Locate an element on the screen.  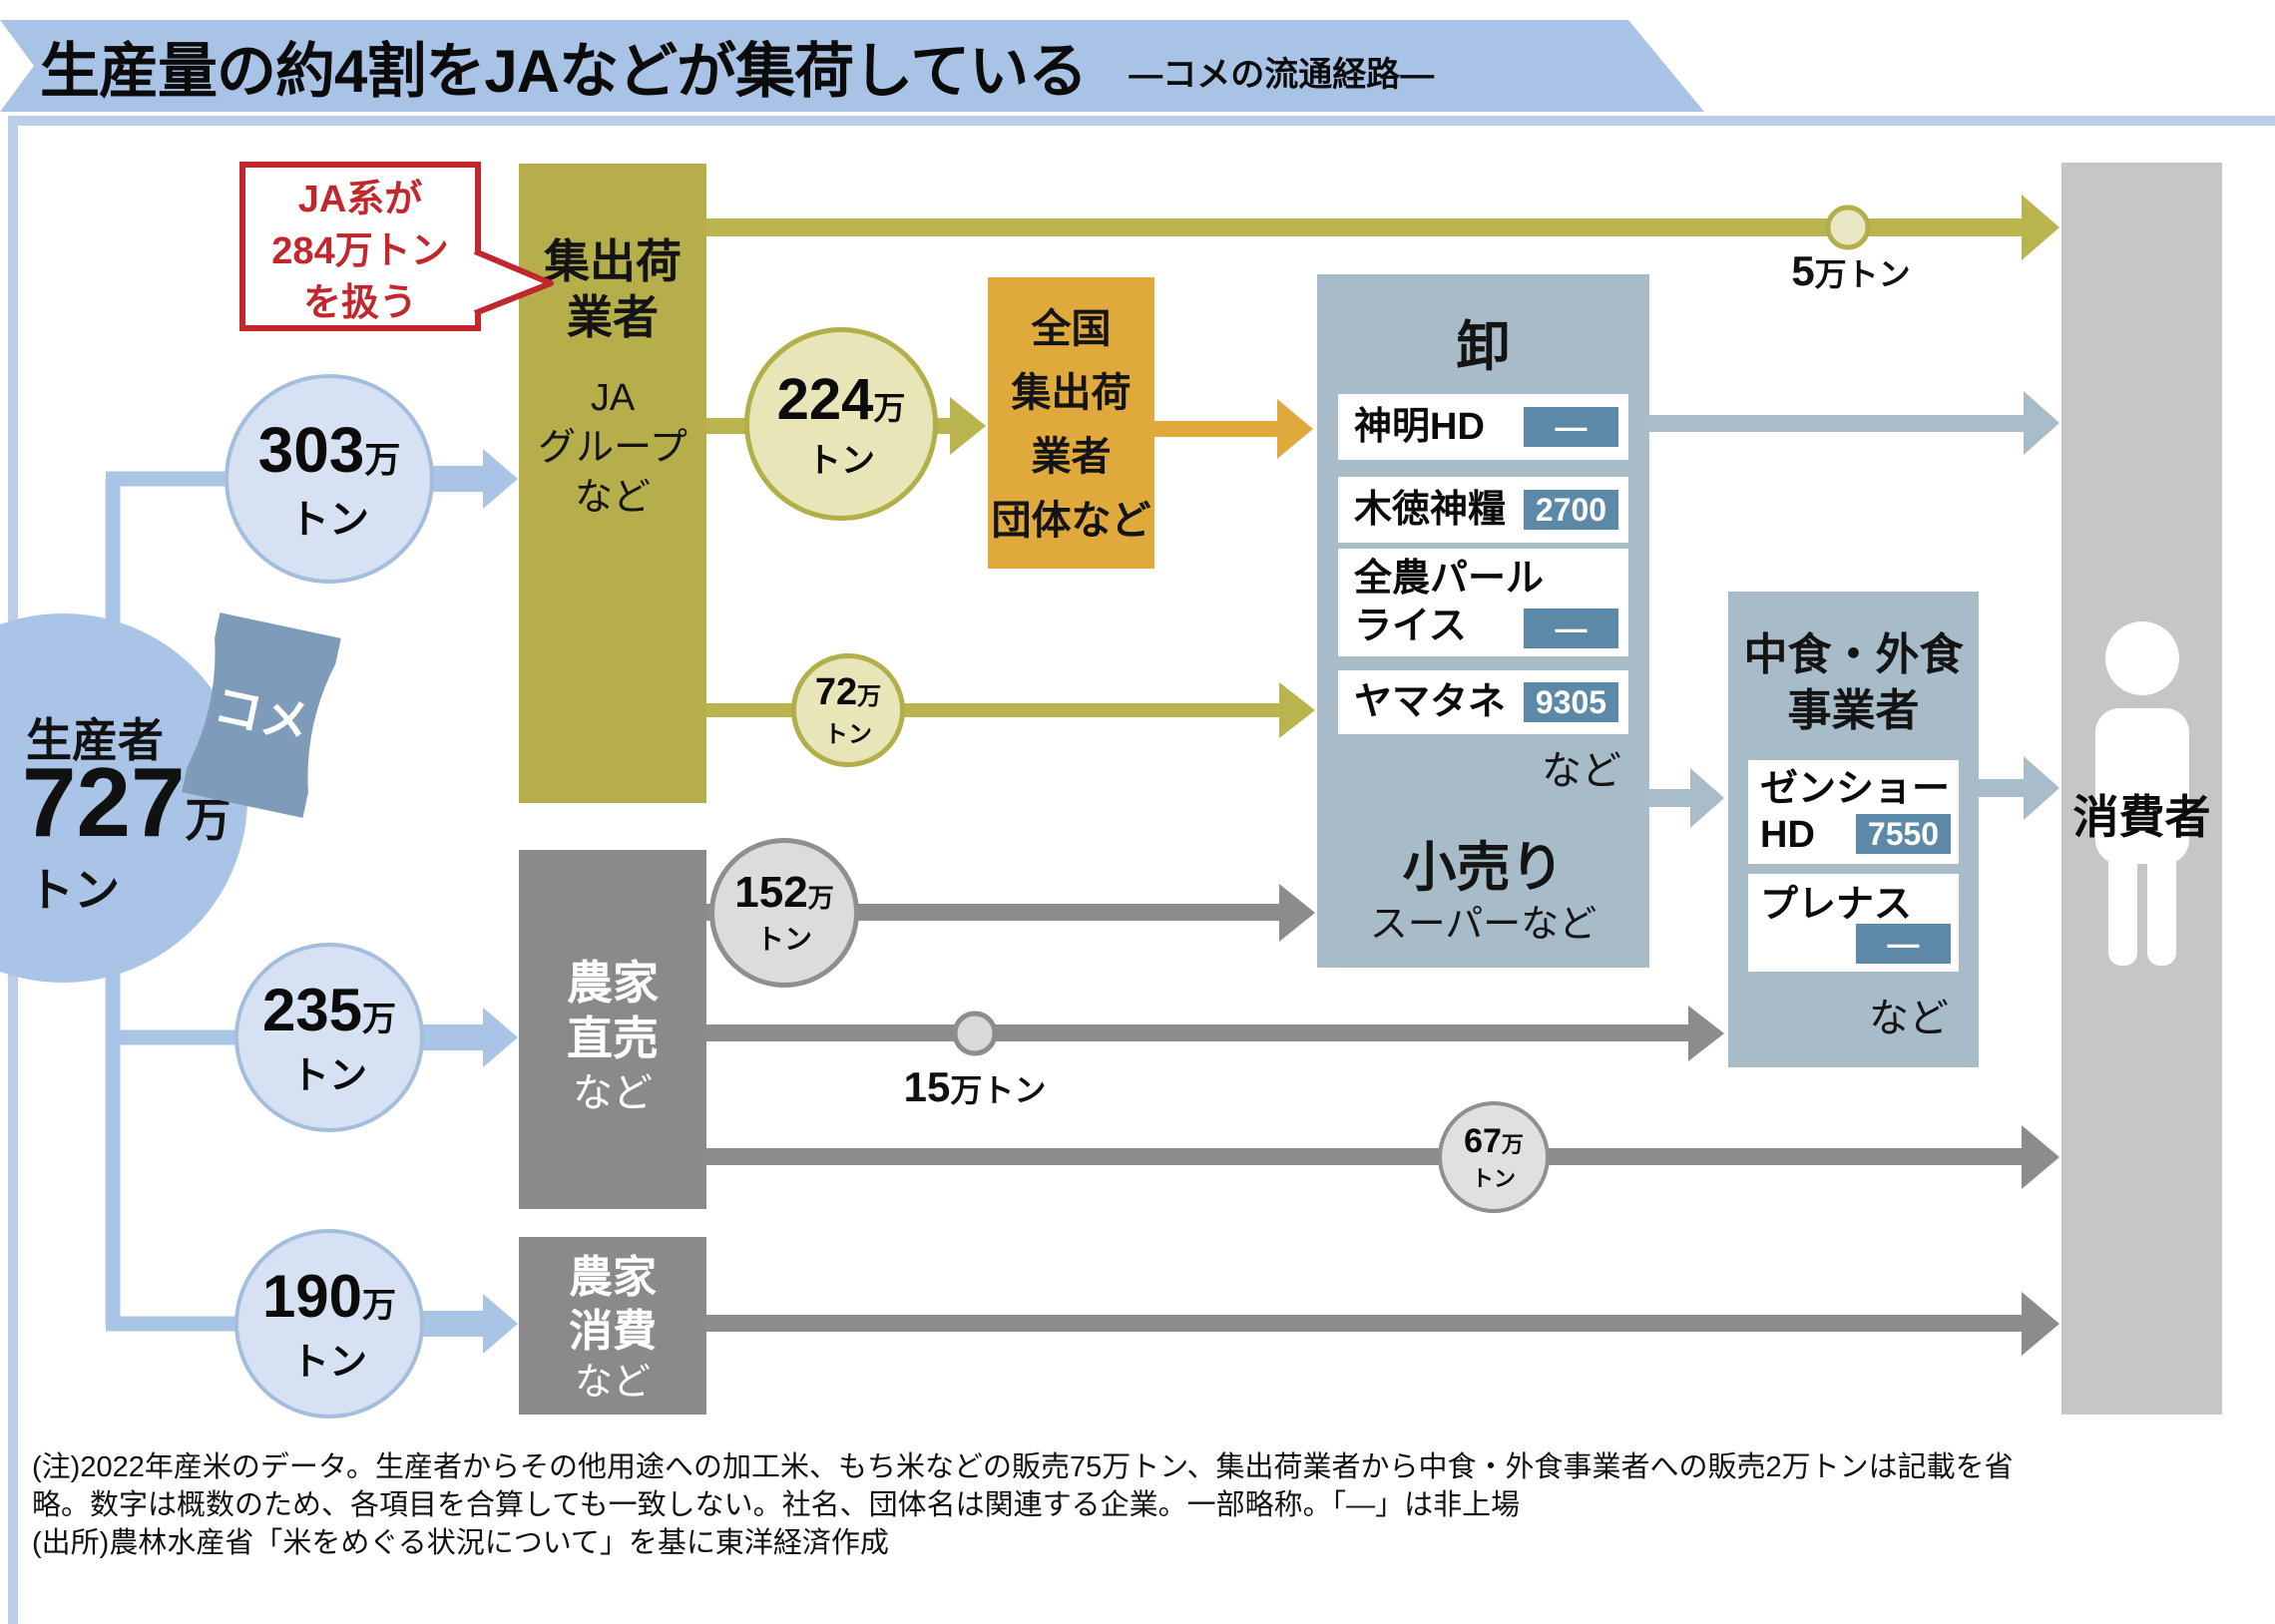
flow-value: 224 is located at coordinates (825, 400).